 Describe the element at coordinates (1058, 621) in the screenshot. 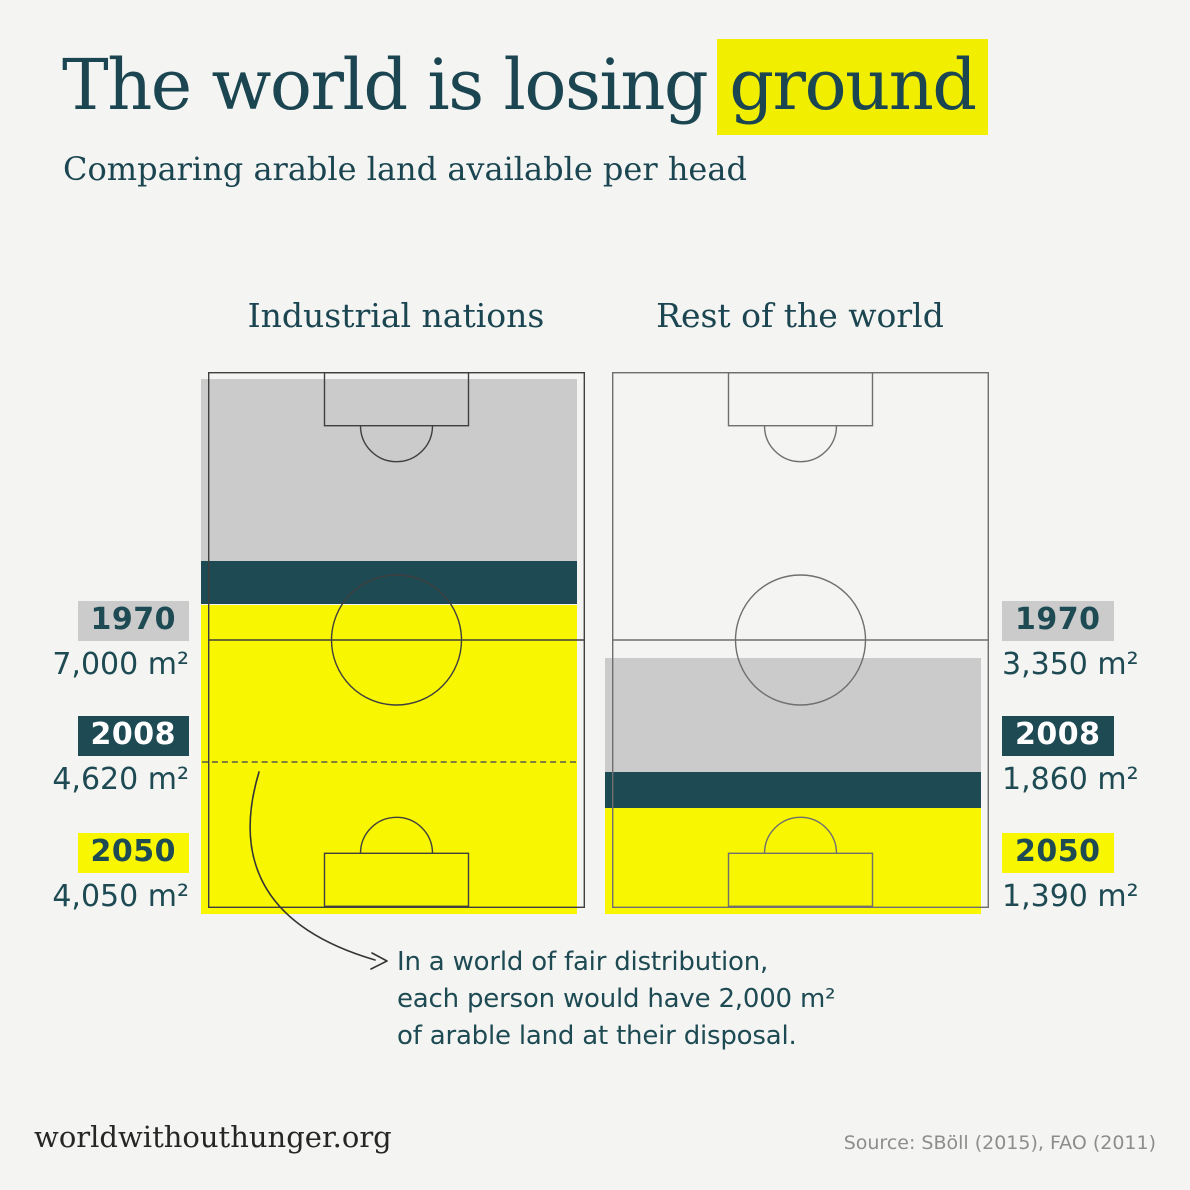

I see `year-badge-1970-rest: 1970` at that location.